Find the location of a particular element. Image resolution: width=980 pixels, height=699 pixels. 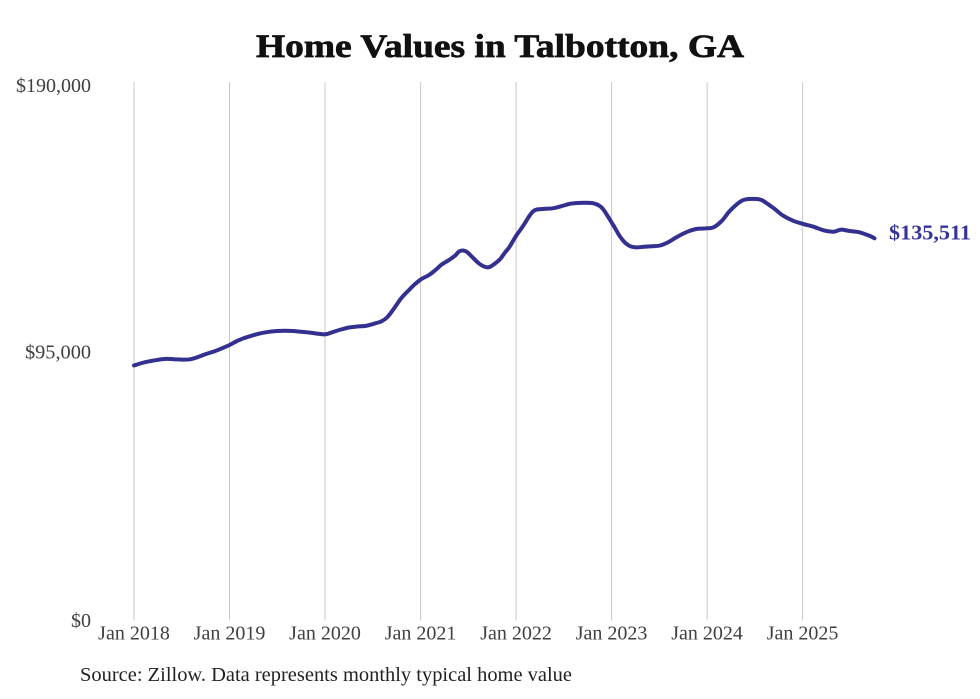

svg-text: Jan 2019 is located at coordinates (230, 634).